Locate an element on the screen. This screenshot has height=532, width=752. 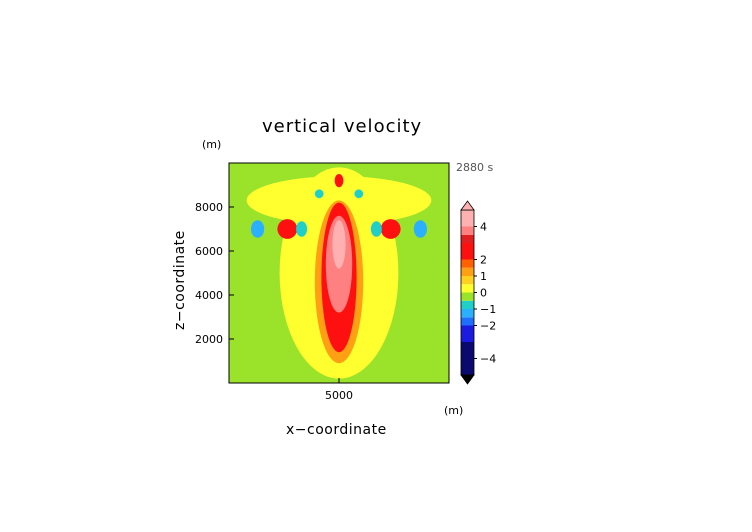
field-region-top-cap is located at coordinates (339, 181).